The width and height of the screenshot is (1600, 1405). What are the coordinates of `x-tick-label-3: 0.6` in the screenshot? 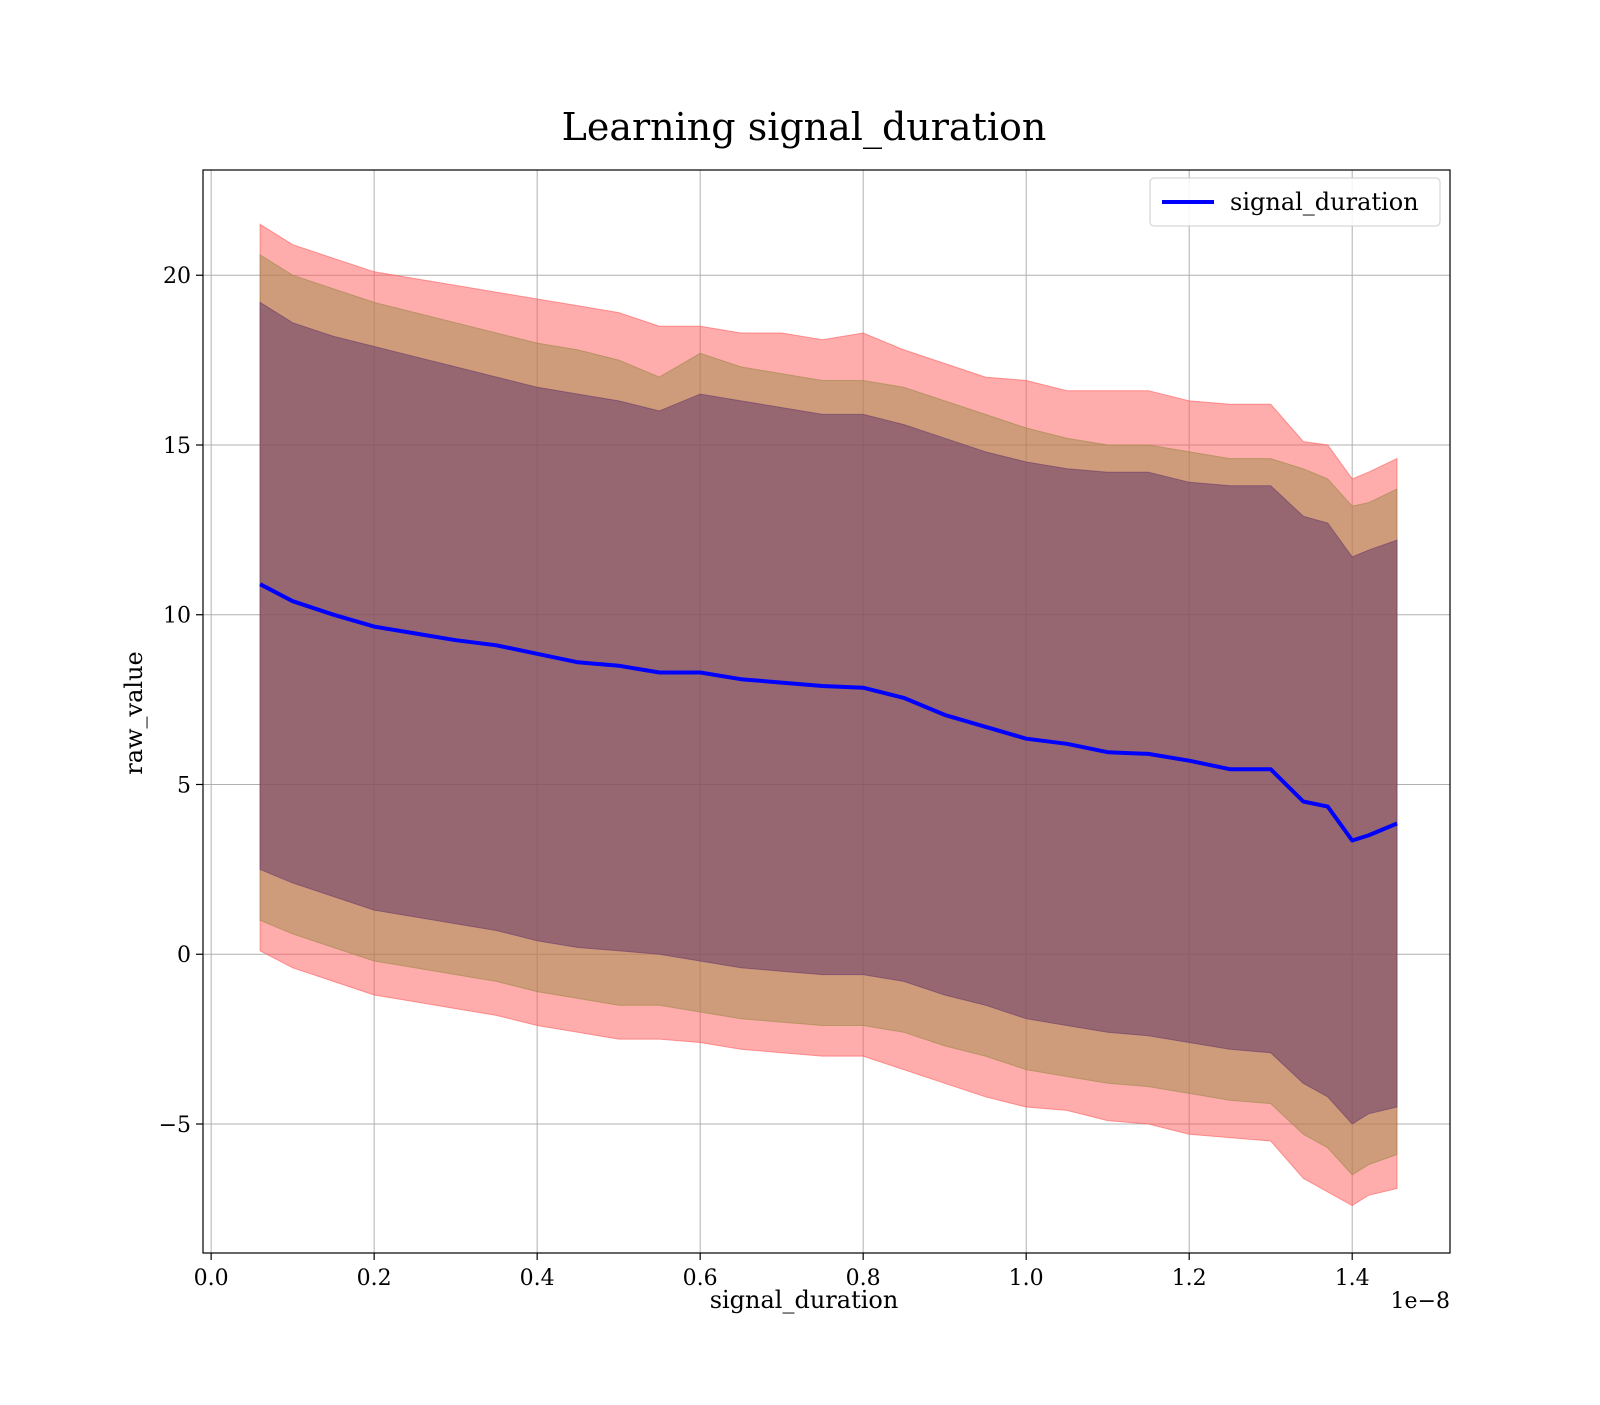 It's located at (700, 1278).